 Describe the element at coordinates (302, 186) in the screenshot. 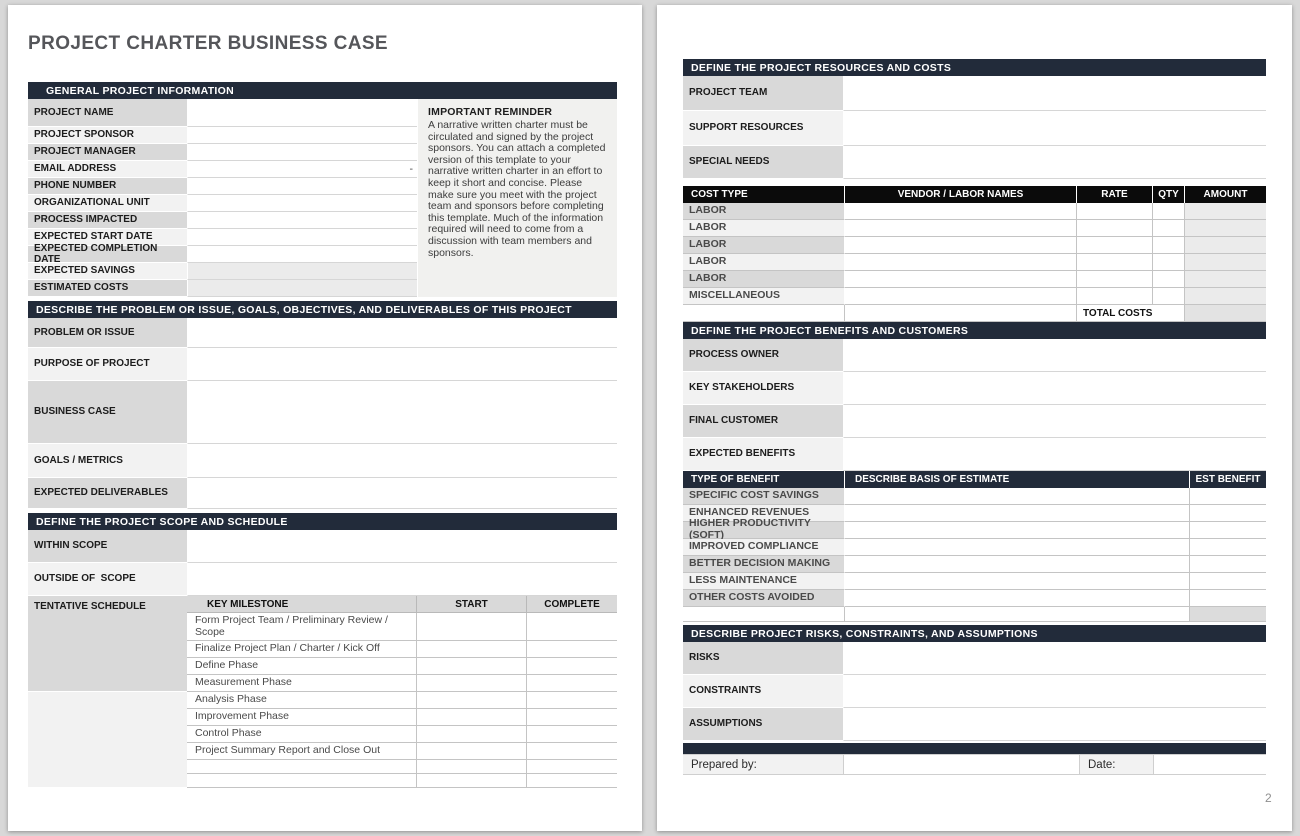

I see `phone-number-input` at that location.